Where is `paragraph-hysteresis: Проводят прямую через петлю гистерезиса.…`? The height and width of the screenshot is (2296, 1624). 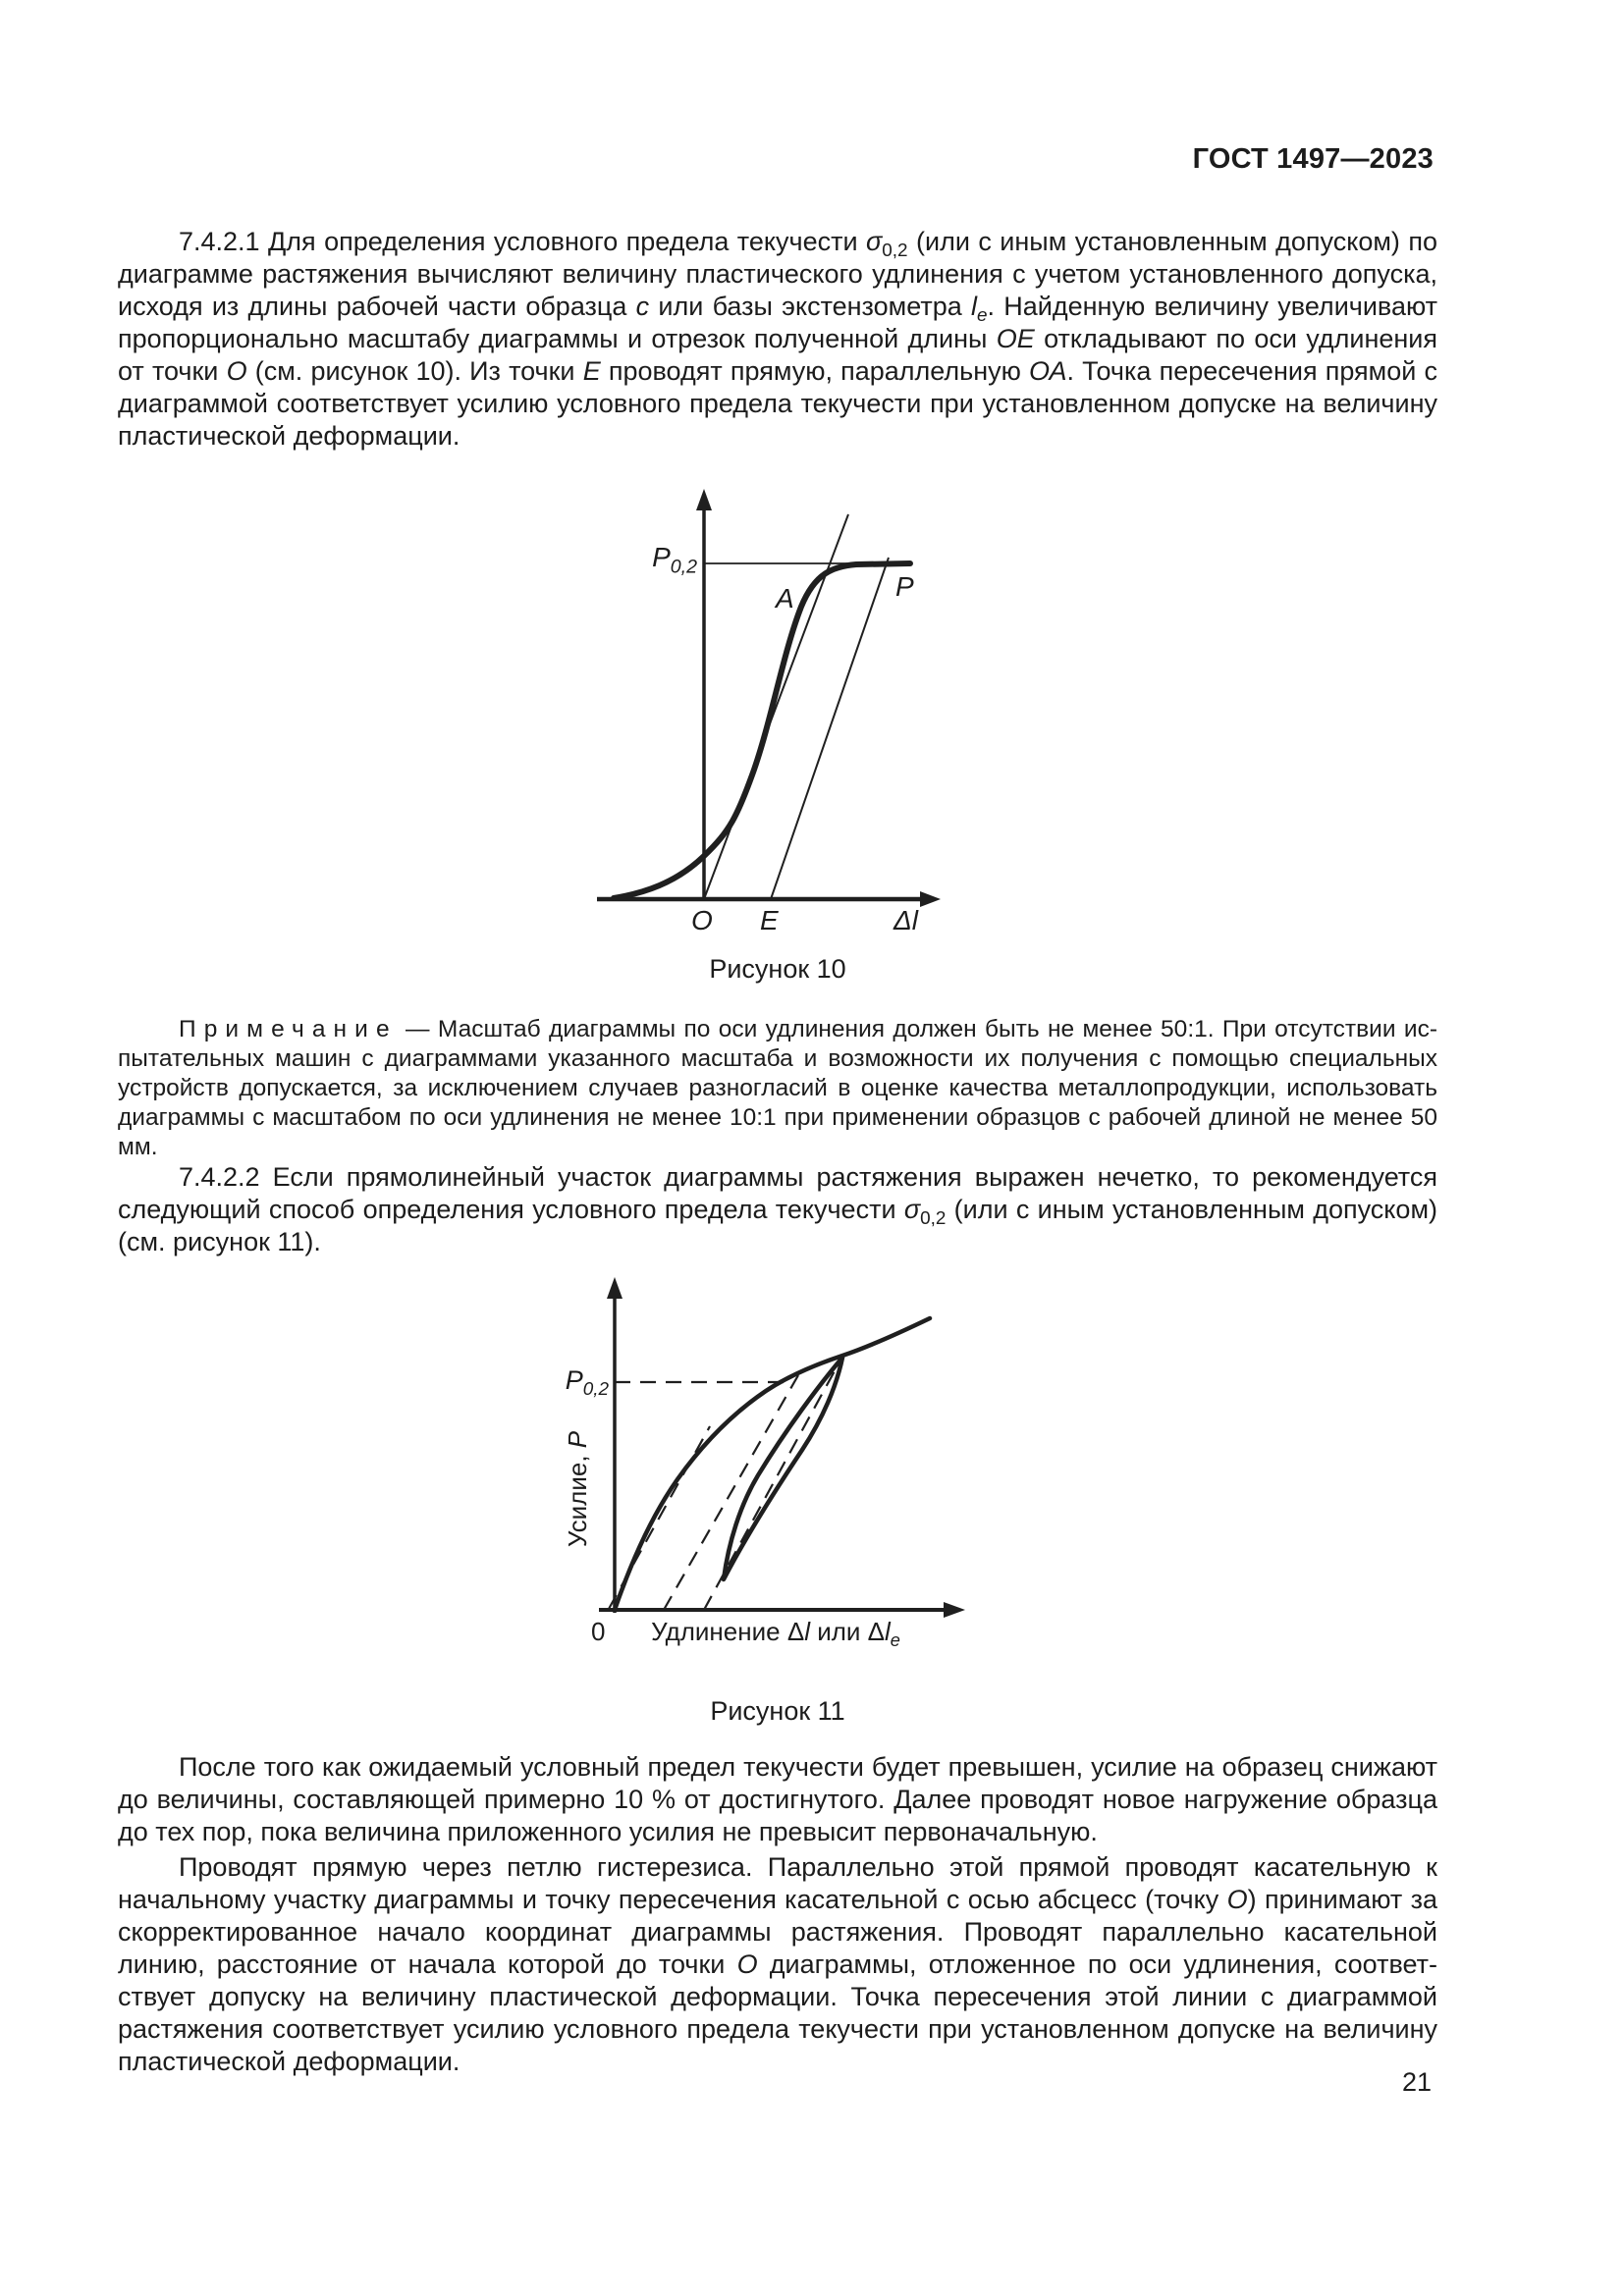 paragraph-hysteresis: Проводят прямую через петлю гистерезиса.… is located at coordinates (777, 1964).